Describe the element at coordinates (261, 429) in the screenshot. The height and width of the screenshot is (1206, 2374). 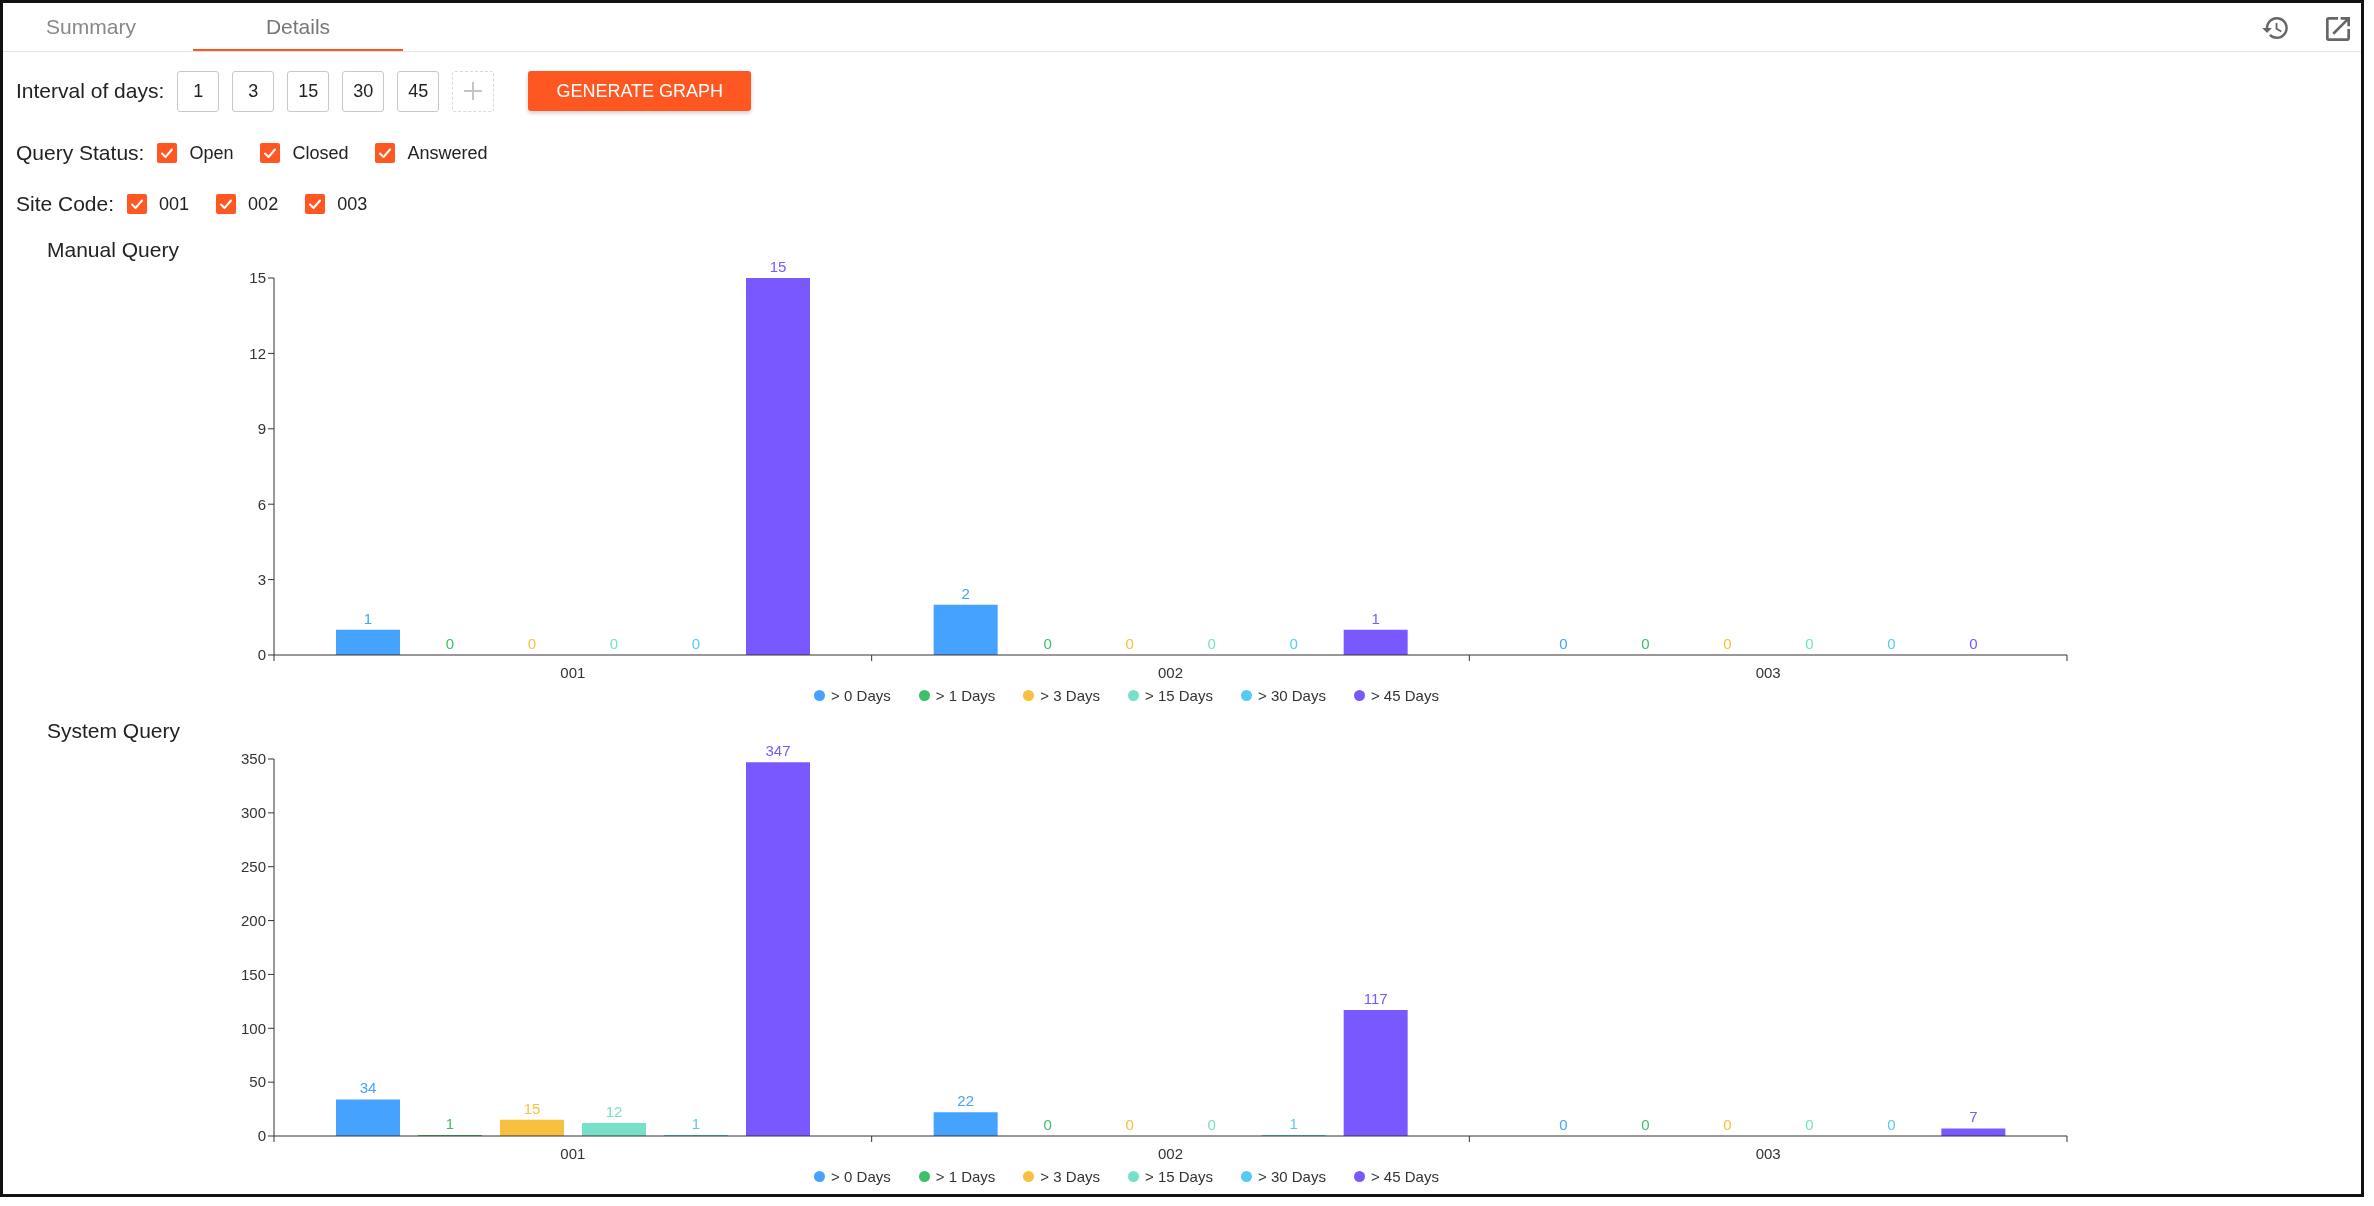
I see `y-tick-label: 9` at that location.